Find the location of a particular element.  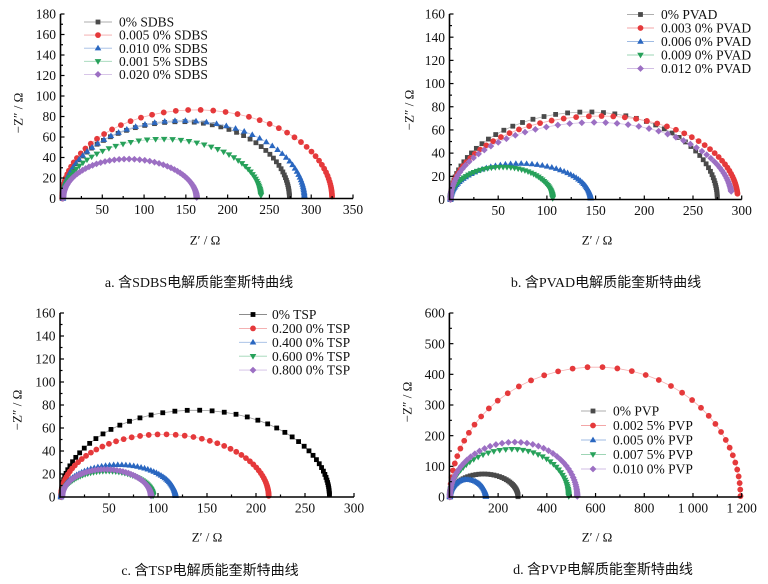

legend-marker-diamond-icon is located at coordinates (640, 68).